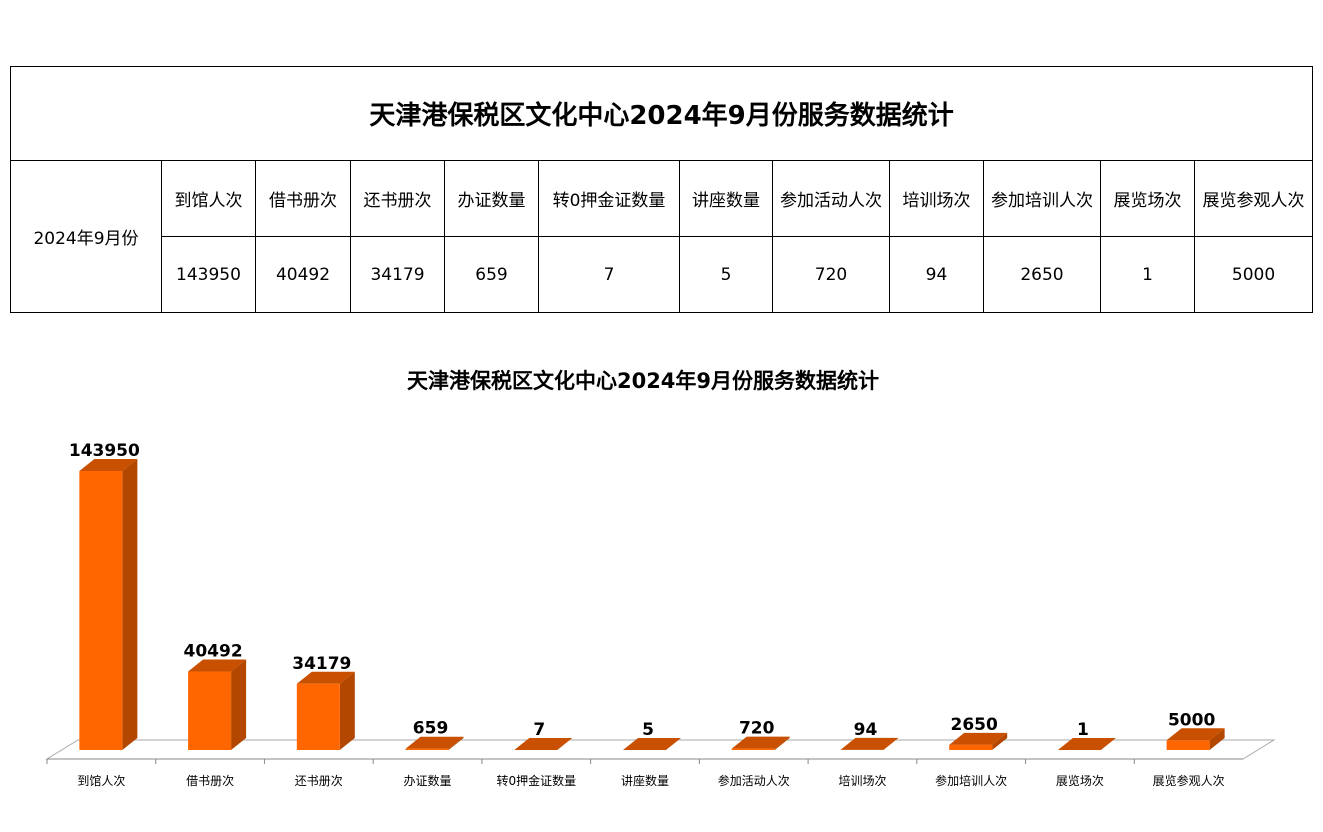 This screenshot has height=832, width=1323. I want to click on table-value-cell: 34179, so click(397, 274).